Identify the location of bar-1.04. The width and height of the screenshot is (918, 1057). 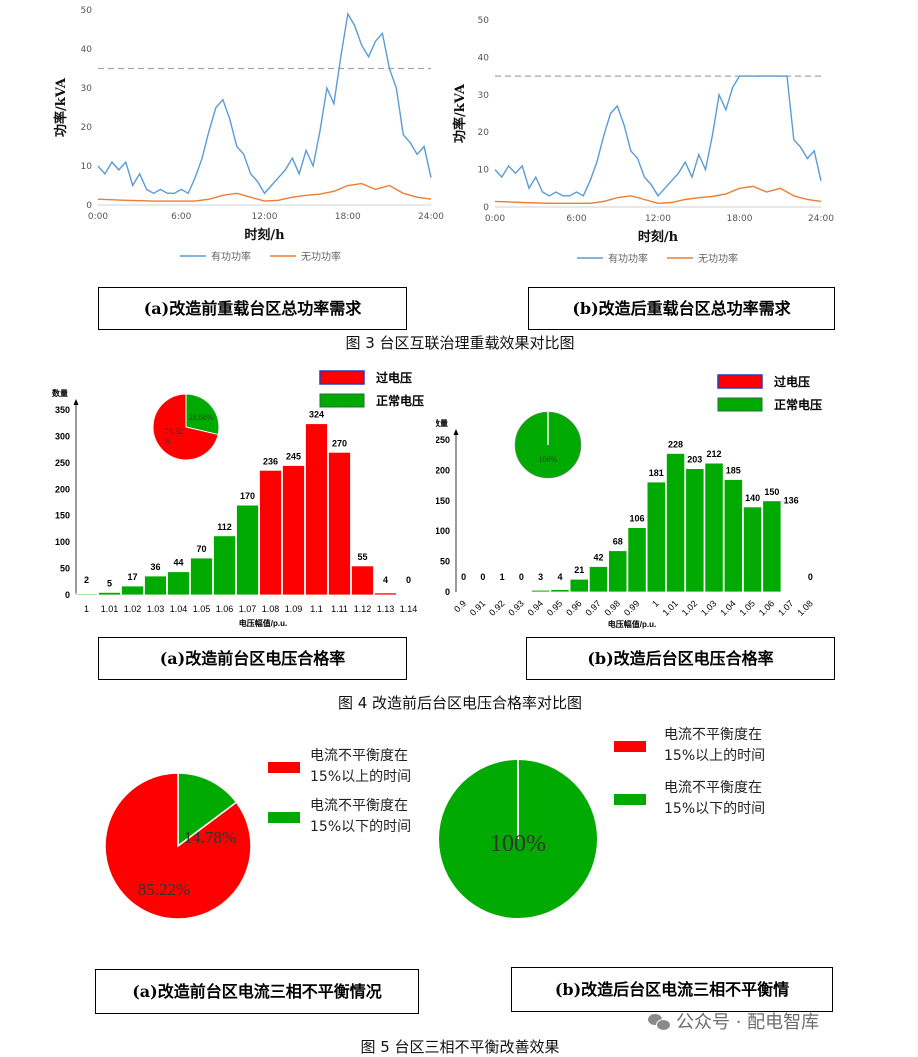
(733, 536).